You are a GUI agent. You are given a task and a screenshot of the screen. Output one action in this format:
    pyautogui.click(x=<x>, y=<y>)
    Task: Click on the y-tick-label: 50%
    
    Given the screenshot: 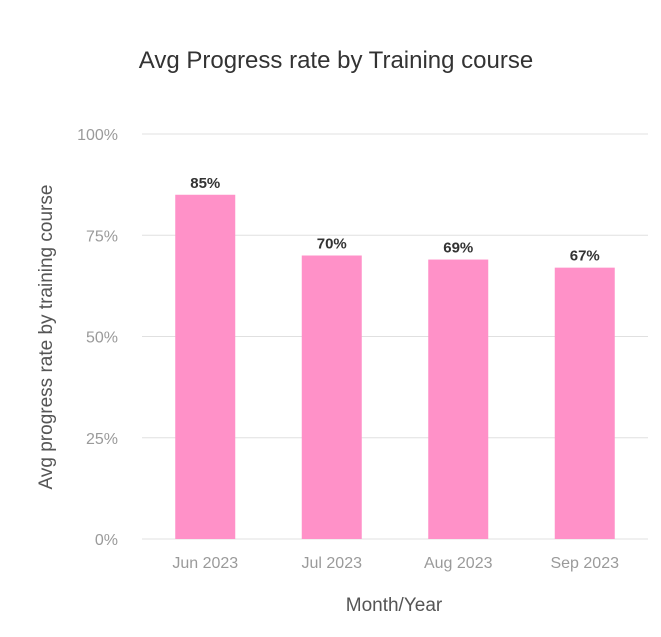 What is the action you would take?
    pyautogui.click(x=102, y=338)
    